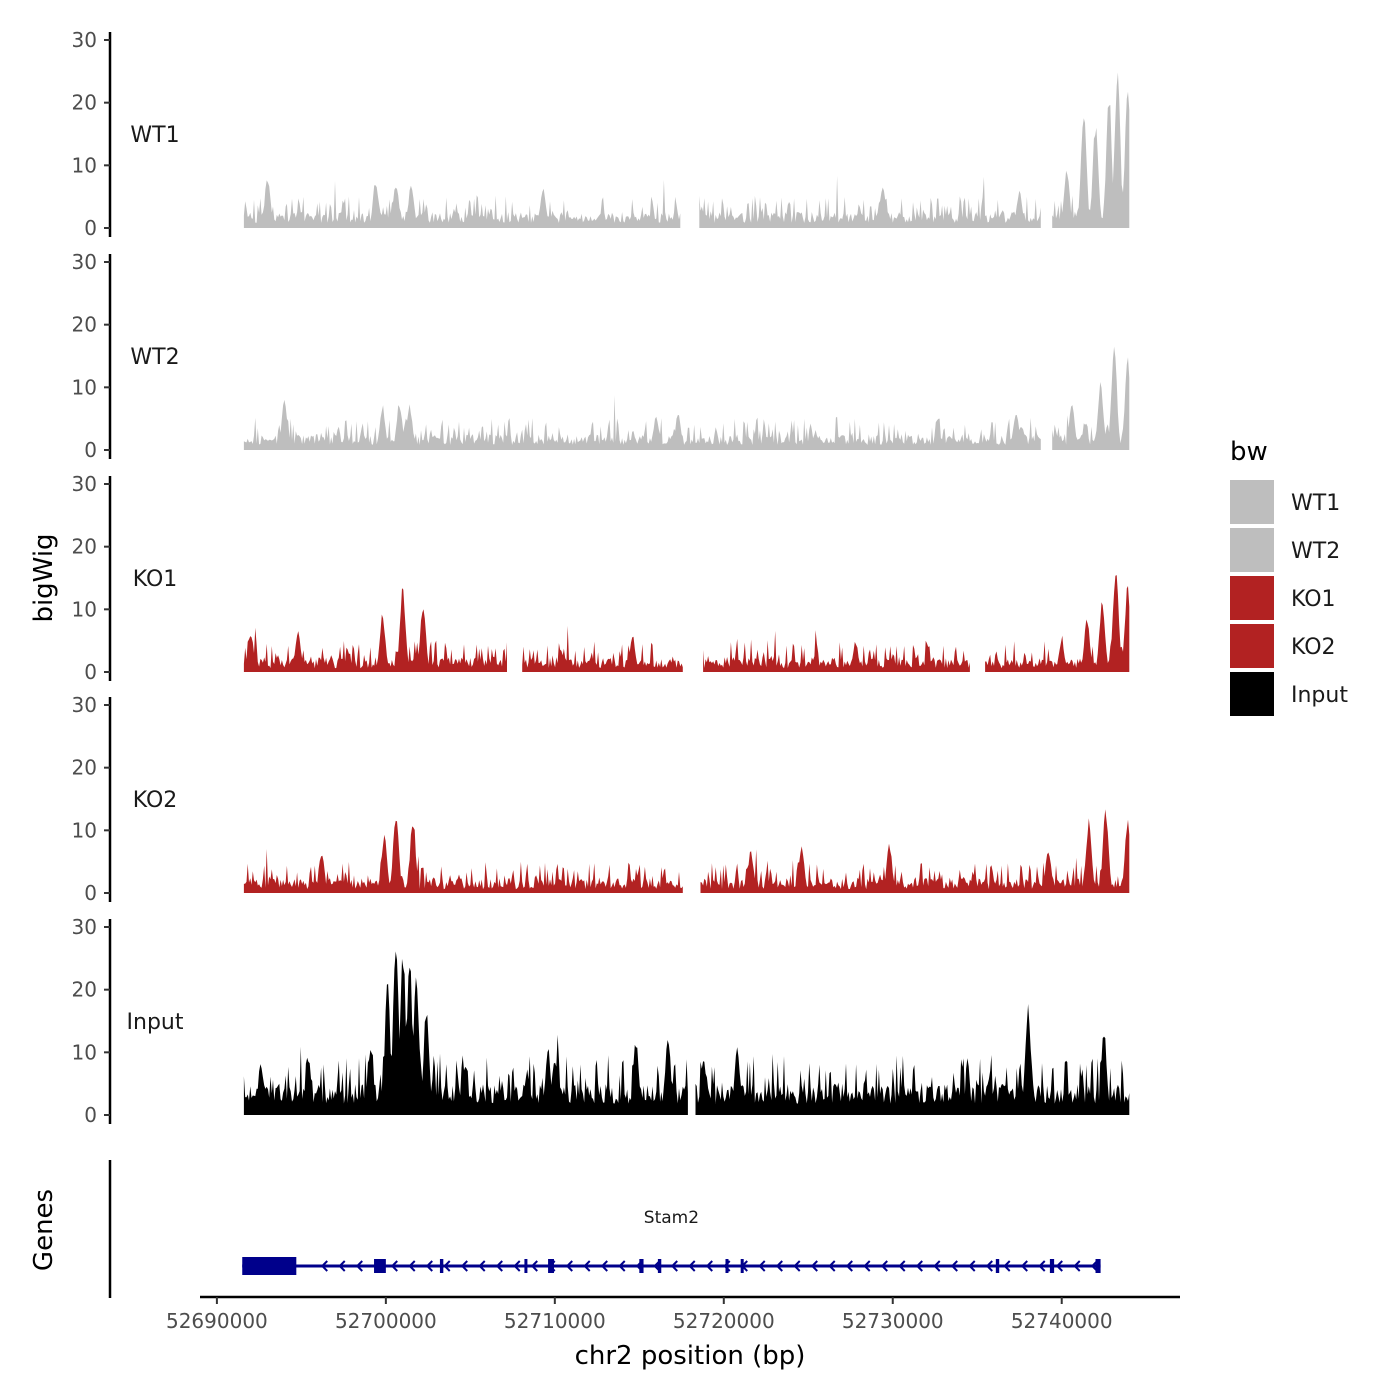  I want to click on legend: bw WT1 WT2 KO1 KO2 Input, so click(1289, 576).